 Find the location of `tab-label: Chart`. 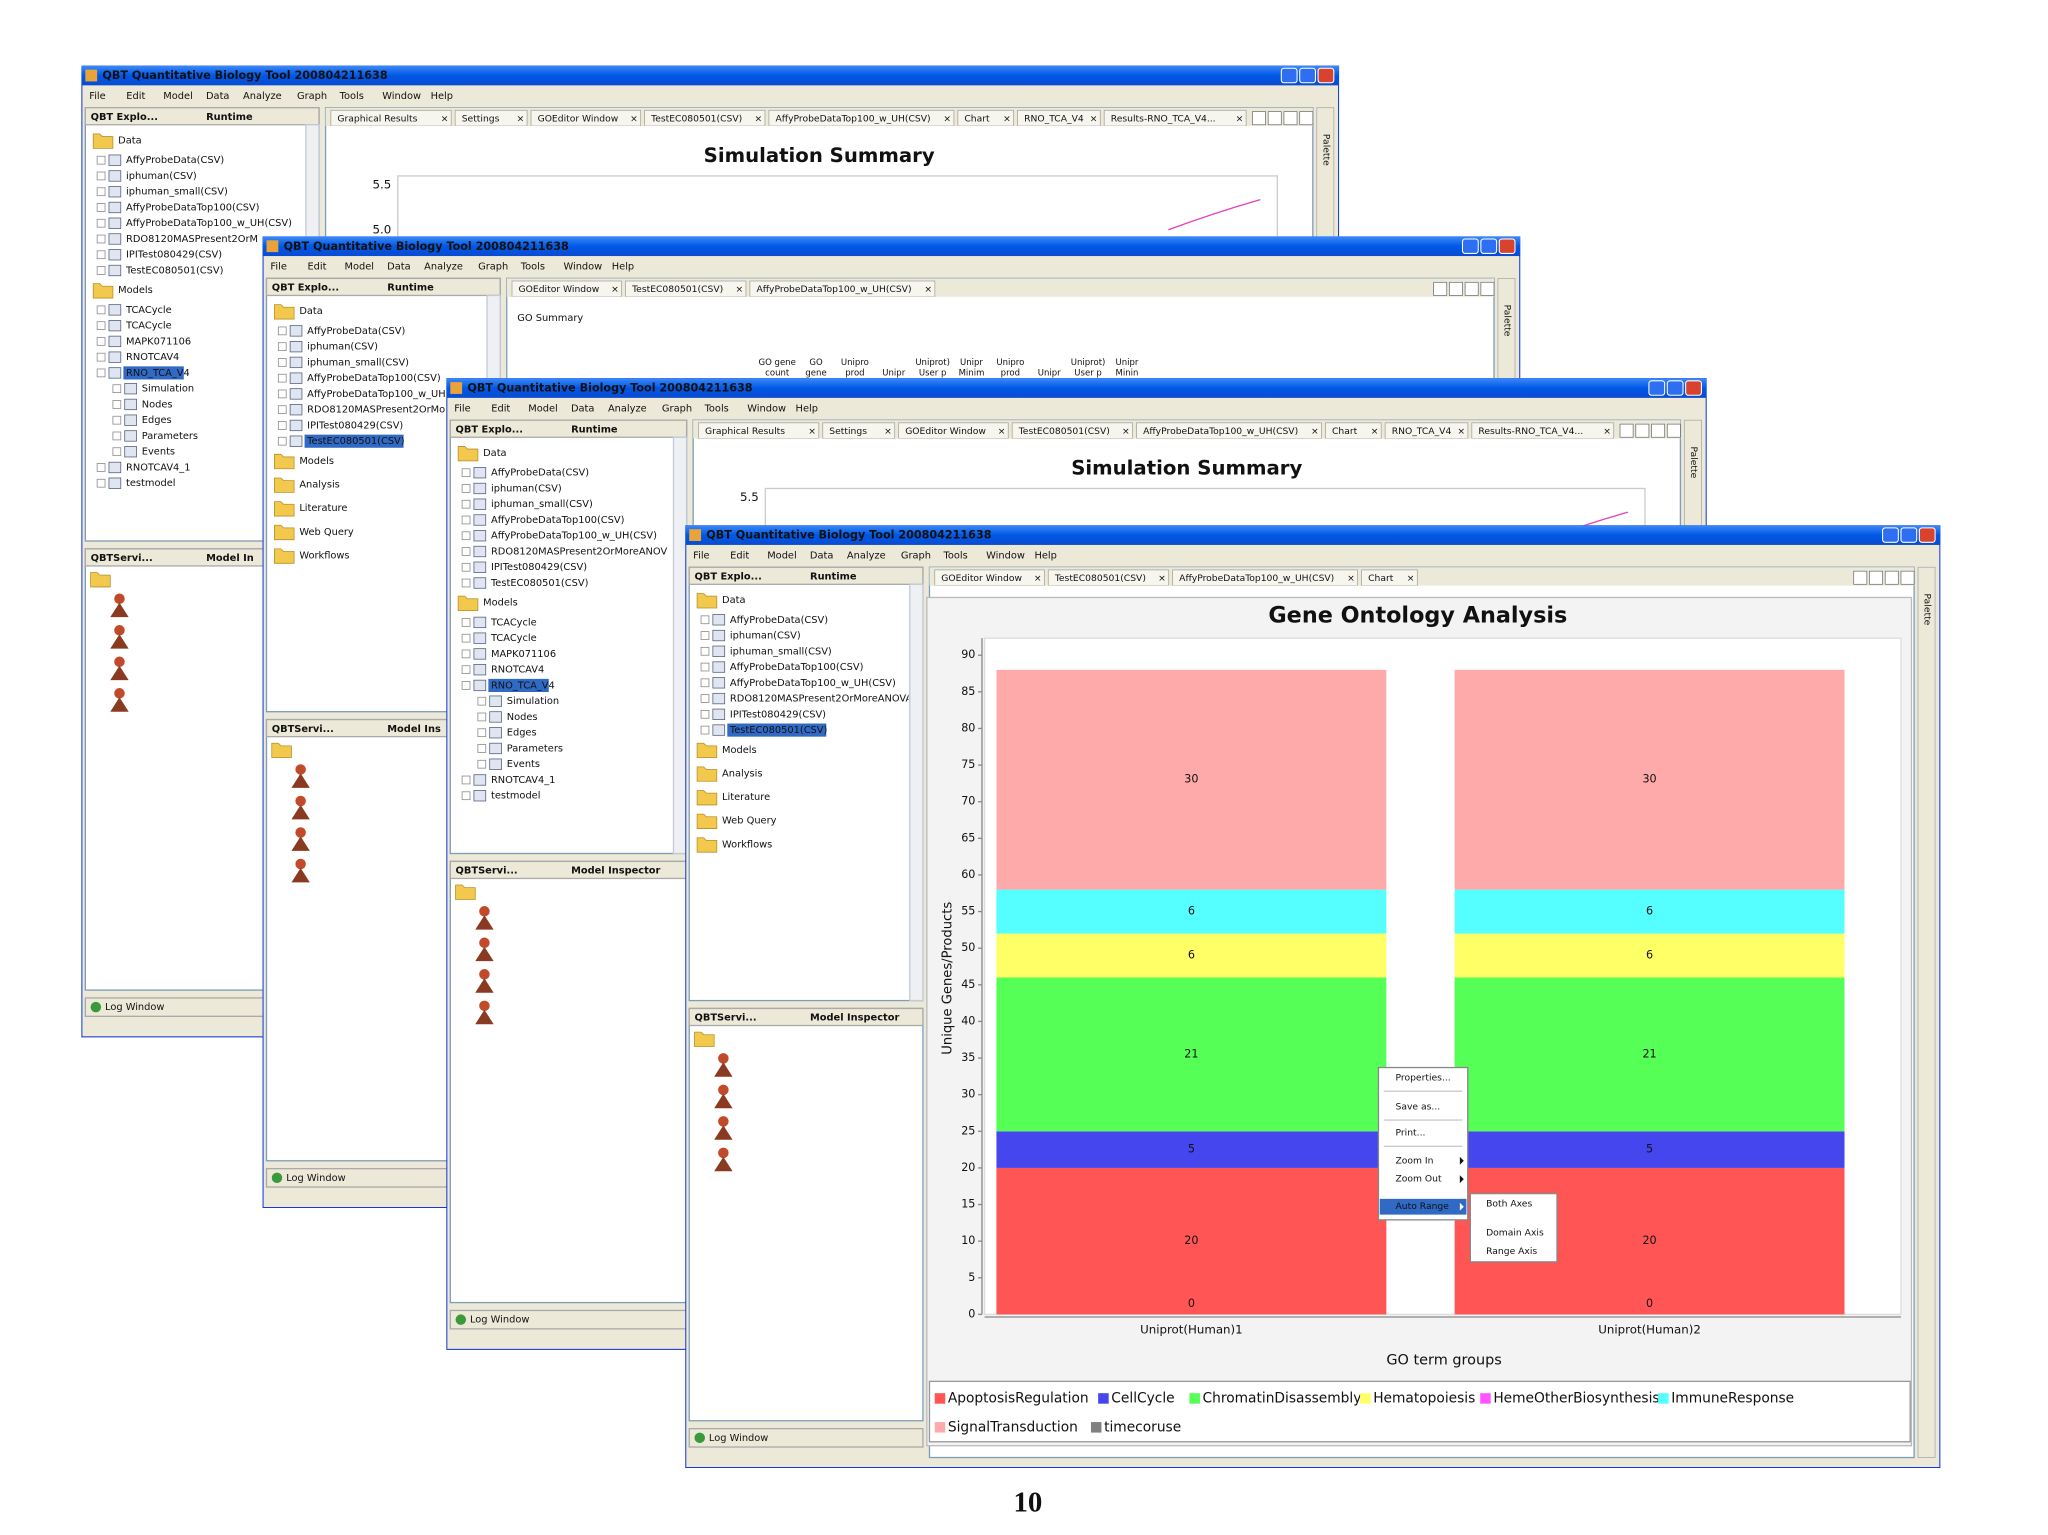

tab-label: Chart is located at coordinates (977, 118).